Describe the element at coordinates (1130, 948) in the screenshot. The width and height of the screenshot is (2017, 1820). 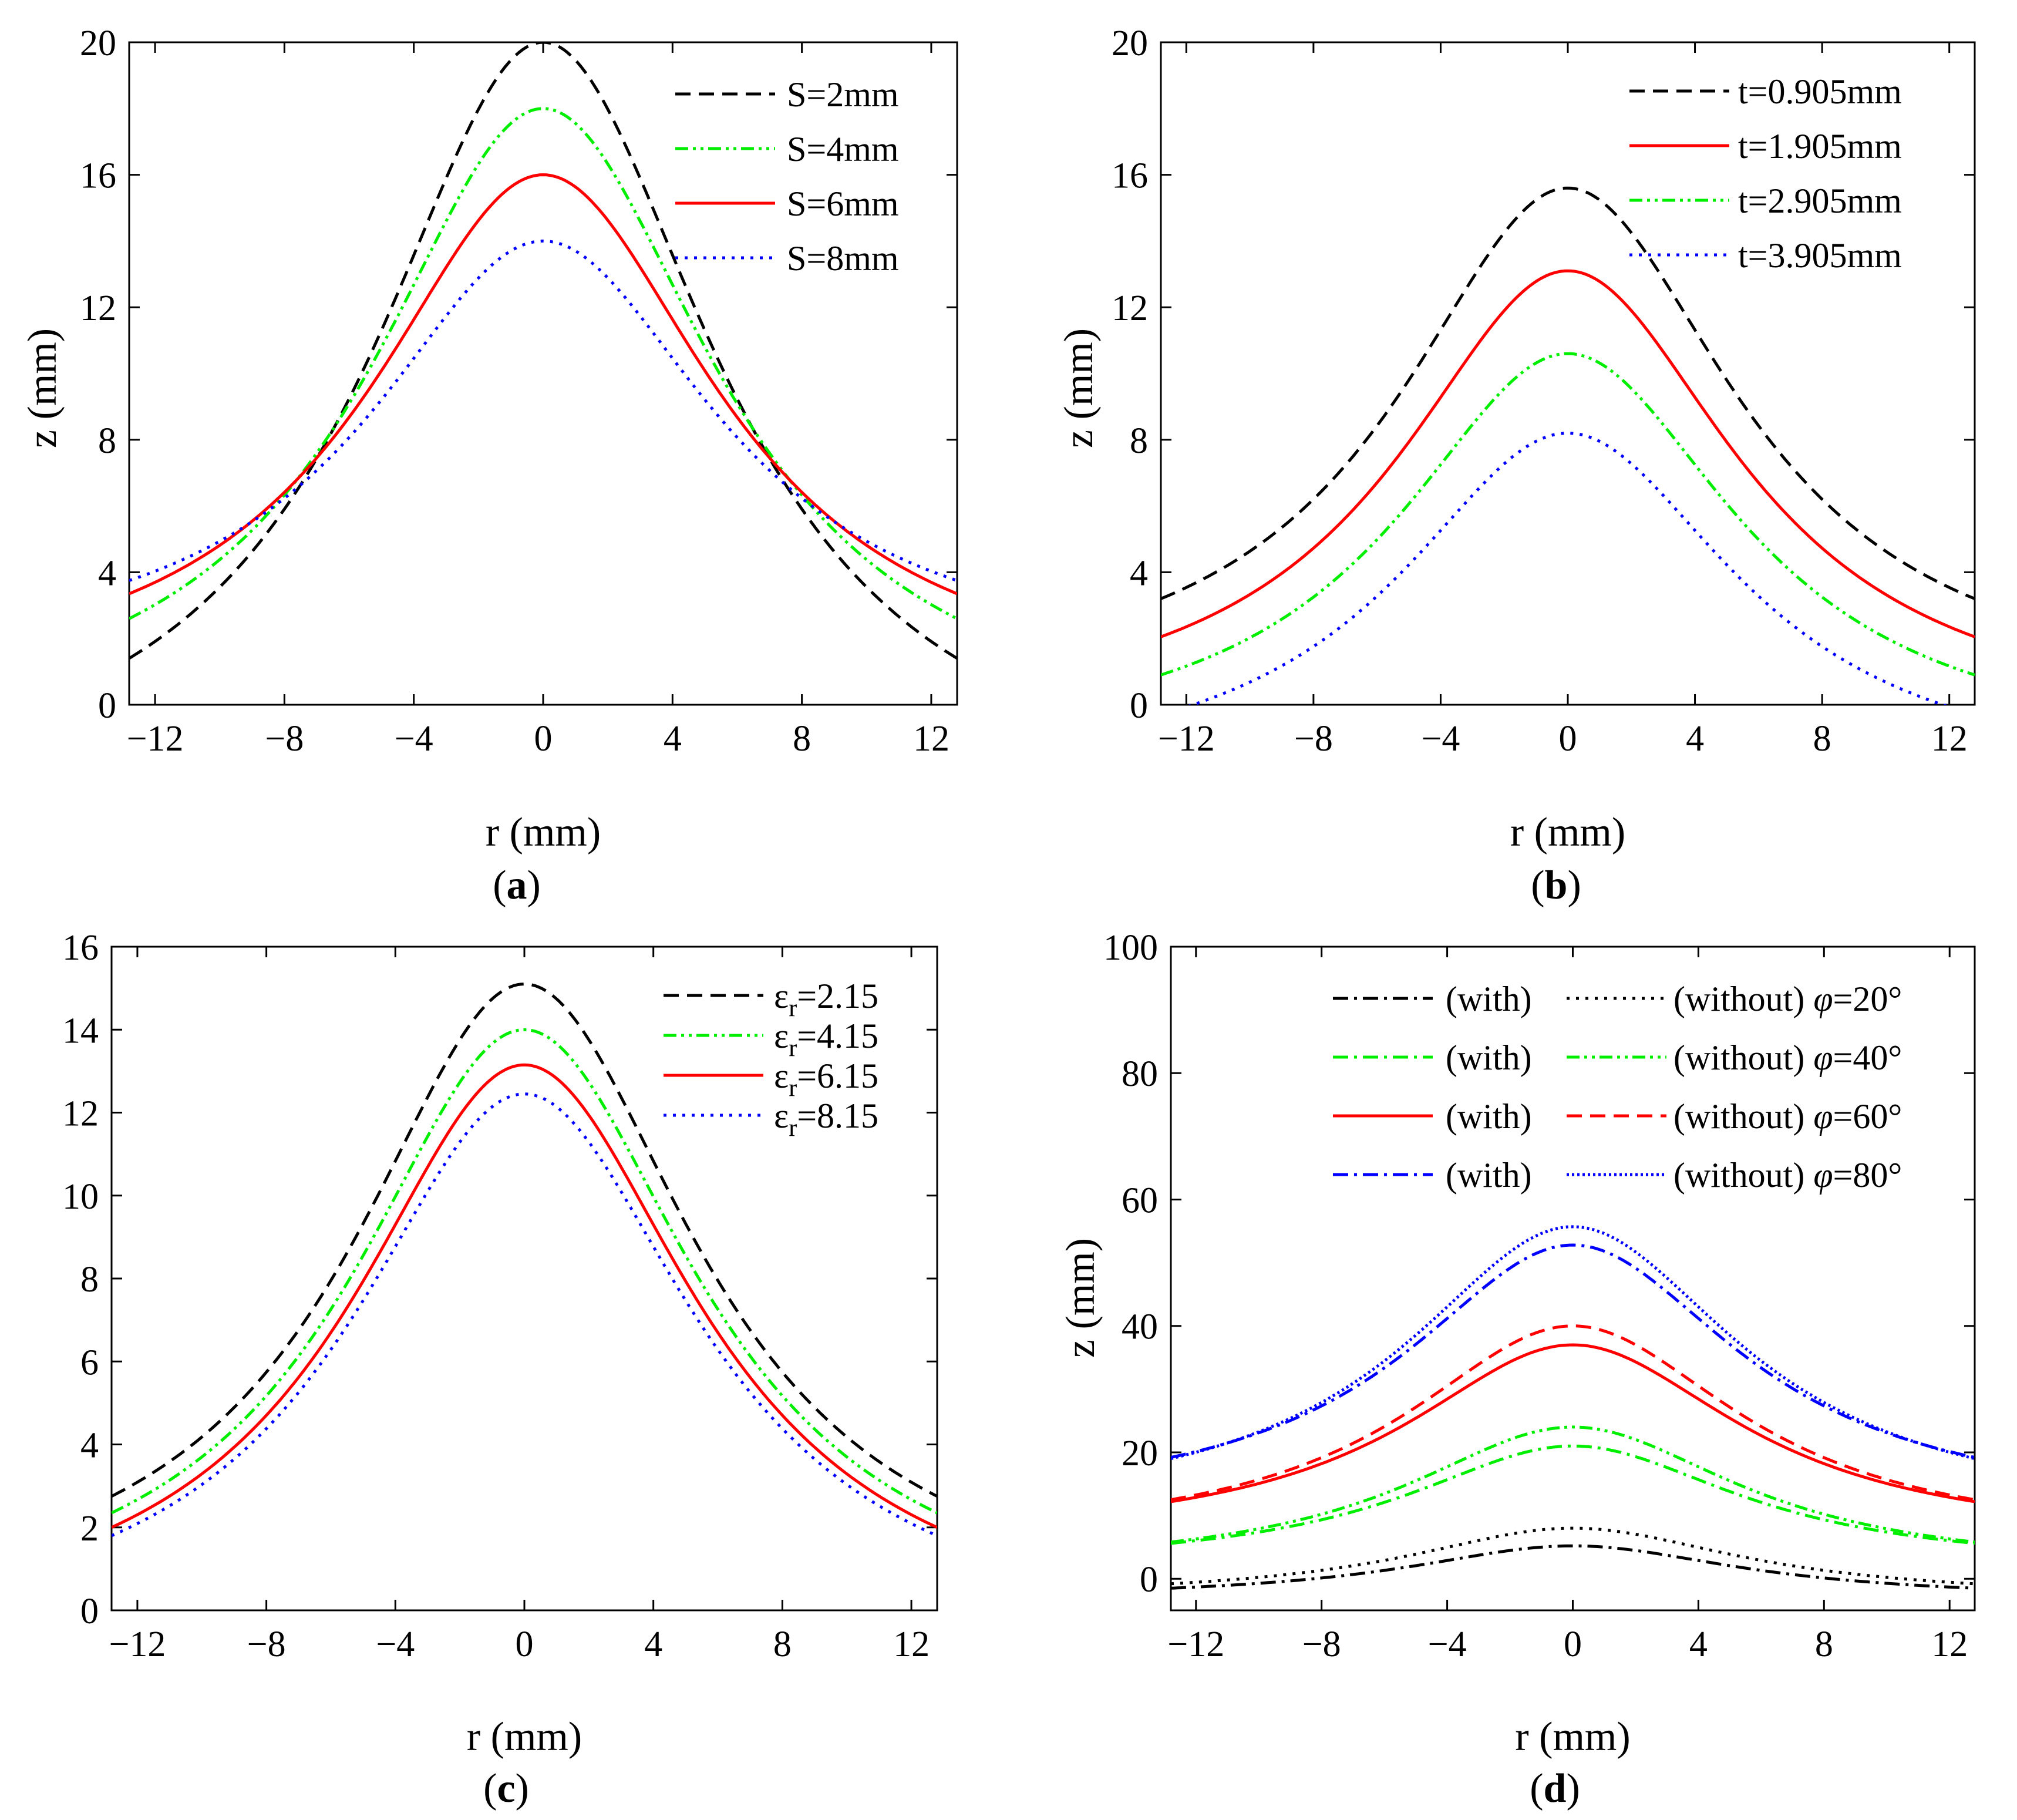
I see `y-tick-label: 100` at that location.